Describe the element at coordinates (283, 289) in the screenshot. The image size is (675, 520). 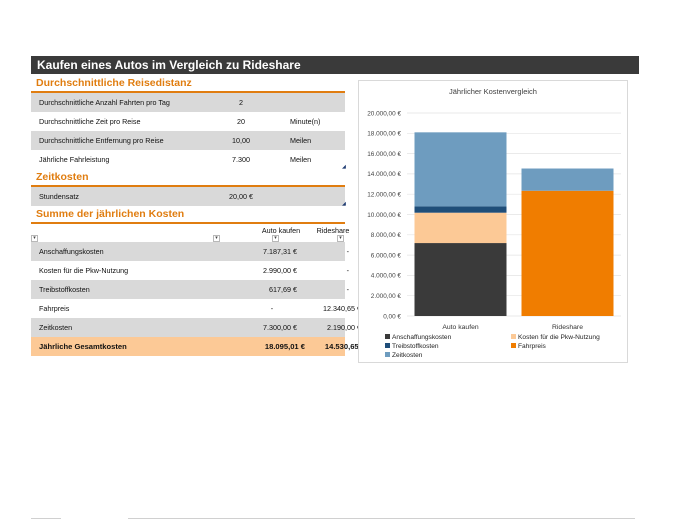
I see `cell-car: 617,69 €` at that location.